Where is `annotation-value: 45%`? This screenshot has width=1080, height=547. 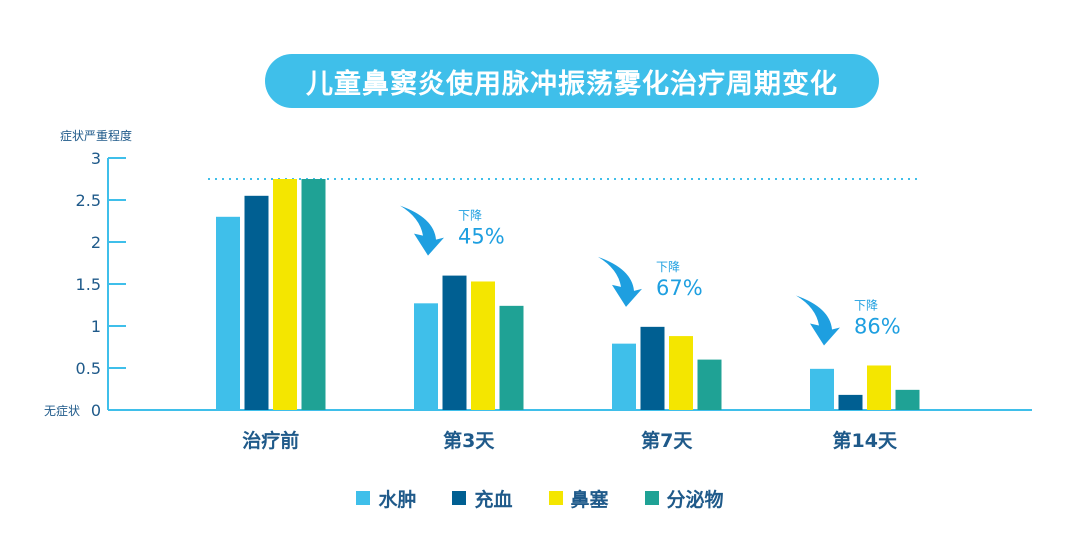
annotation-value: 45% is located at coordinates (481, 237).